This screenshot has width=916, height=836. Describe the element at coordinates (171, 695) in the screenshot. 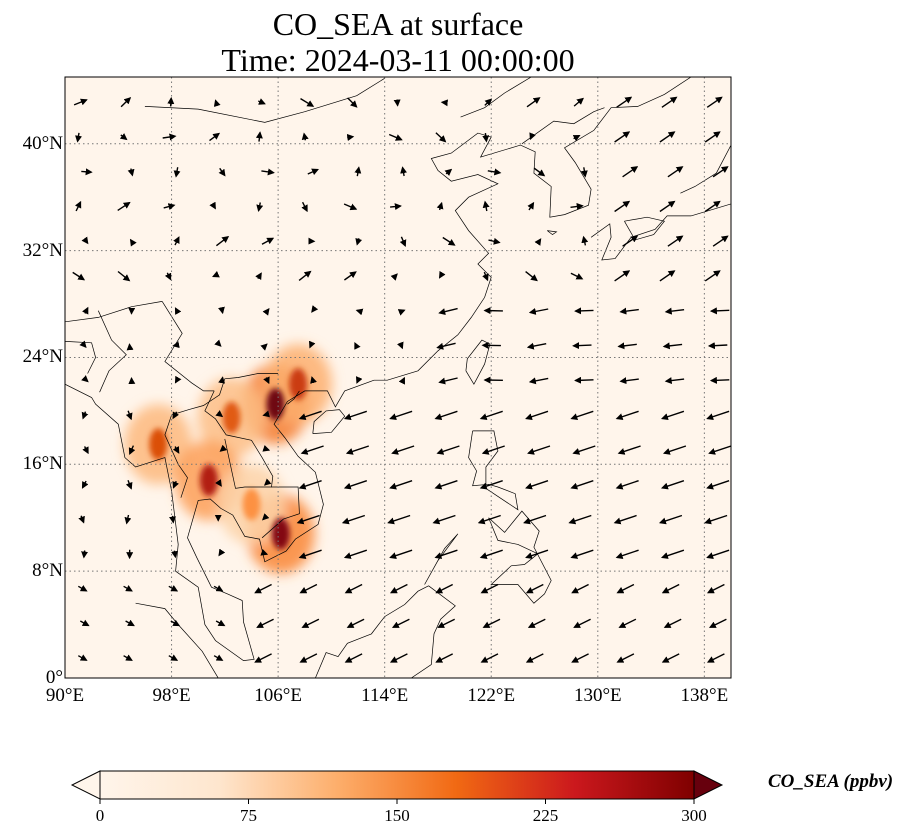

I see `lon-tick-label: 98°E` at that location.